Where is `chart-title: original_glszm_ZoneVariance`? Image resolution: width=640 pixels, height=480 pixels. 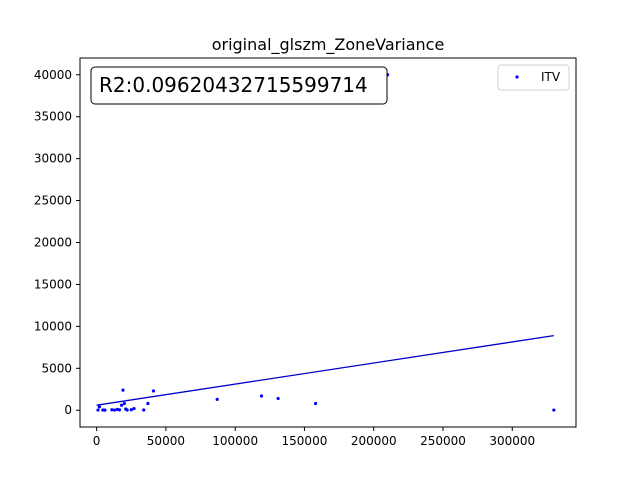 chart-title: original_glszm_ZoneVariance is located at coordinates (328, 45).